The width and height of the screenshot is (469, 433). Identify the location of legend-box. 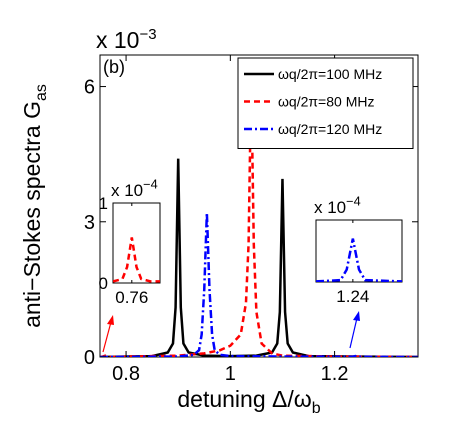
(325, 103).